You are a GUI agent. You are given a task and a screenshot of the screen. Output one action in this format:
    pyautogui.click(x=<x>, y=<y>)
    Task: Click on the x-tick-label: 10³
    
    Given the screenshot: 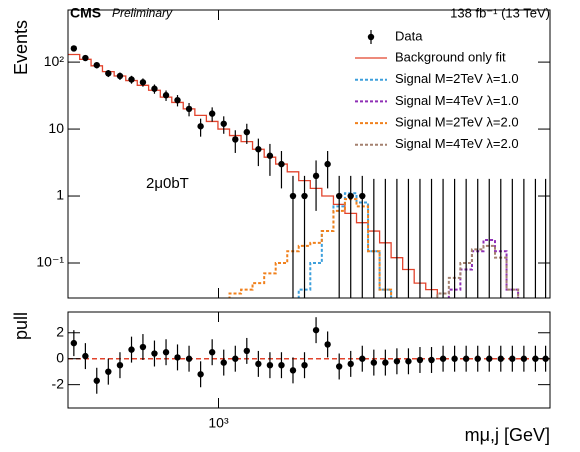 What is the action you would take?
    pyautogui.click(x=218, y=423)
    